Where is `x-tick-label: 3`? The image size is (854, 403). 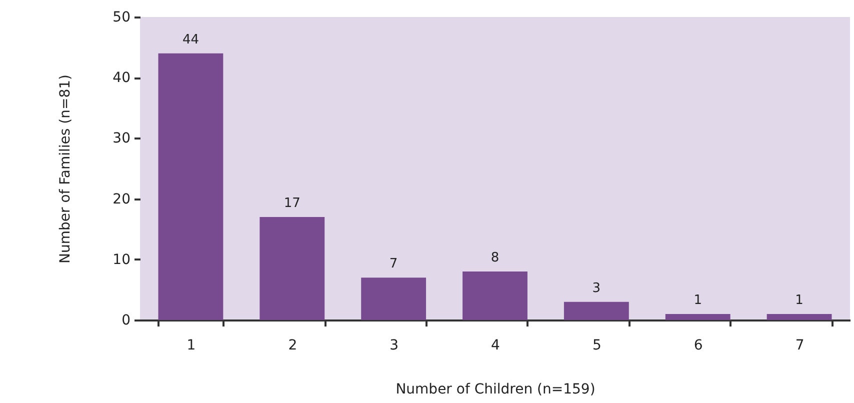 x-tick-label: 3 is located at coordinates (394, 346).